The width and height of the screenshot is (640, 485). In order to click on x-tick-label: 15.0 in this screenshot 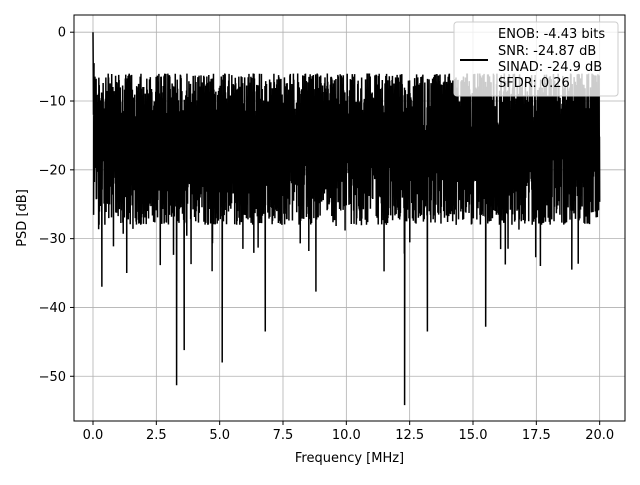, I will do `click(473, 435)`.